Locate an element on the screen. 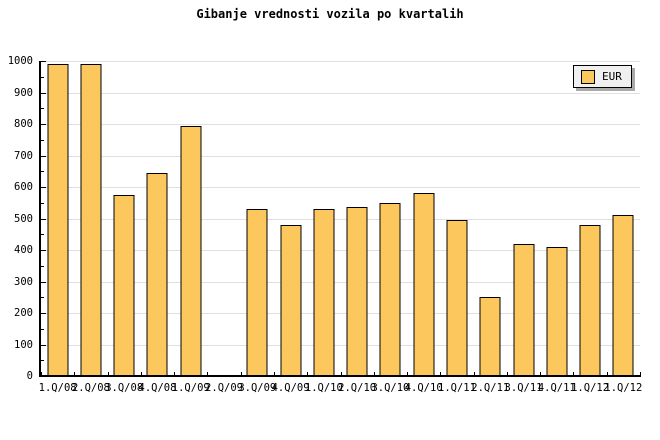 Image resolution: width=660 pixels, height=440 pixels. bar-3.Q/09 is located at coordinates (257, 292).